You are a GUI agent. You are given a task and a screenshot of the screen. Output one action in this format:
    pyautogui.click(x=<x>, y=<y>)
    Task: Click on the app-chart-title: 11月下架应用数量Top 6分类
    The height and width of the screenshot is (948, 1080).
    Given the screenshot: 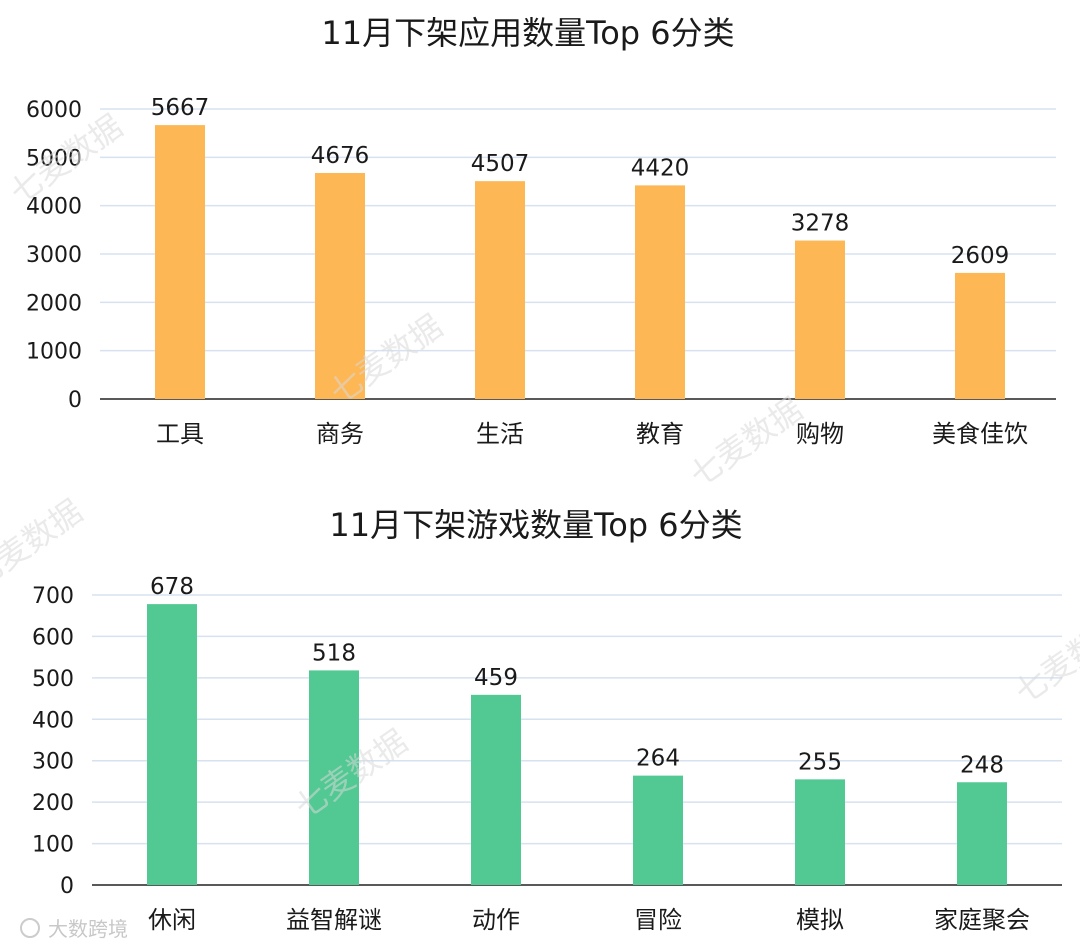 What is the action you would take?
    pyautogui.click(x=527, y=33)
    